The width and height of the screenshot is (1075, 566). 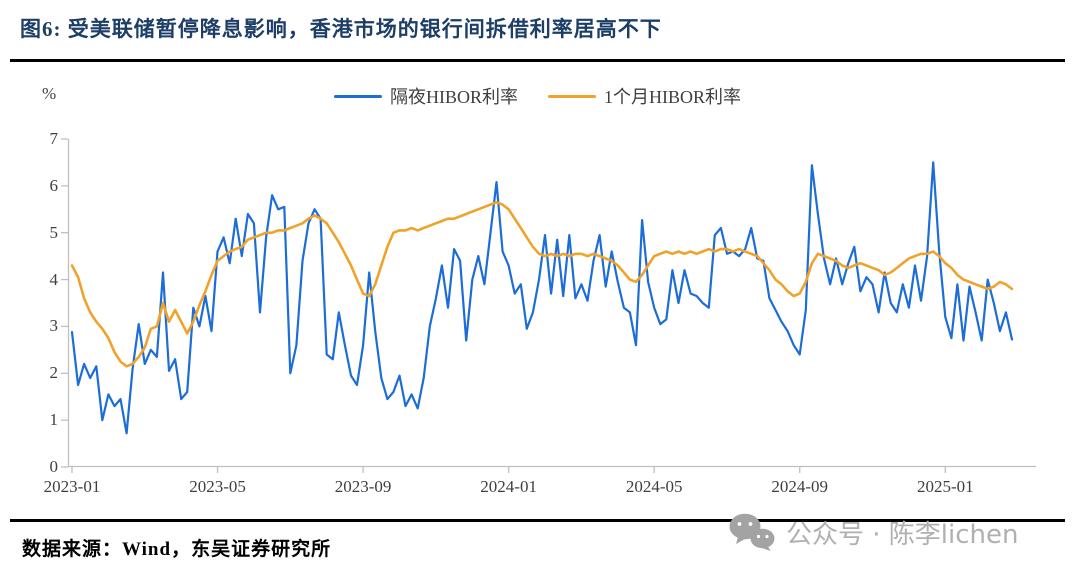 What do you see at coordinates (54, 420) in the screenshot?
I see `y-tick-label: 1` at bounding box center [54, 420].